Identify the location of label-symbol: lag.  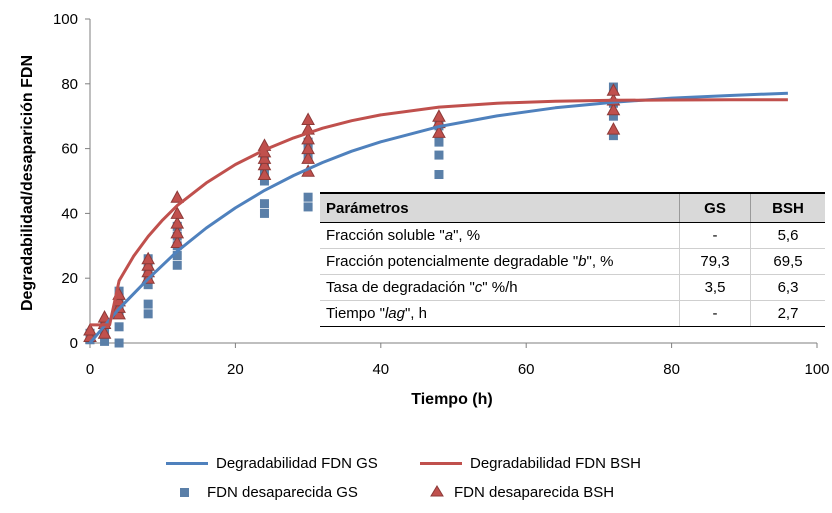
(394, 313).